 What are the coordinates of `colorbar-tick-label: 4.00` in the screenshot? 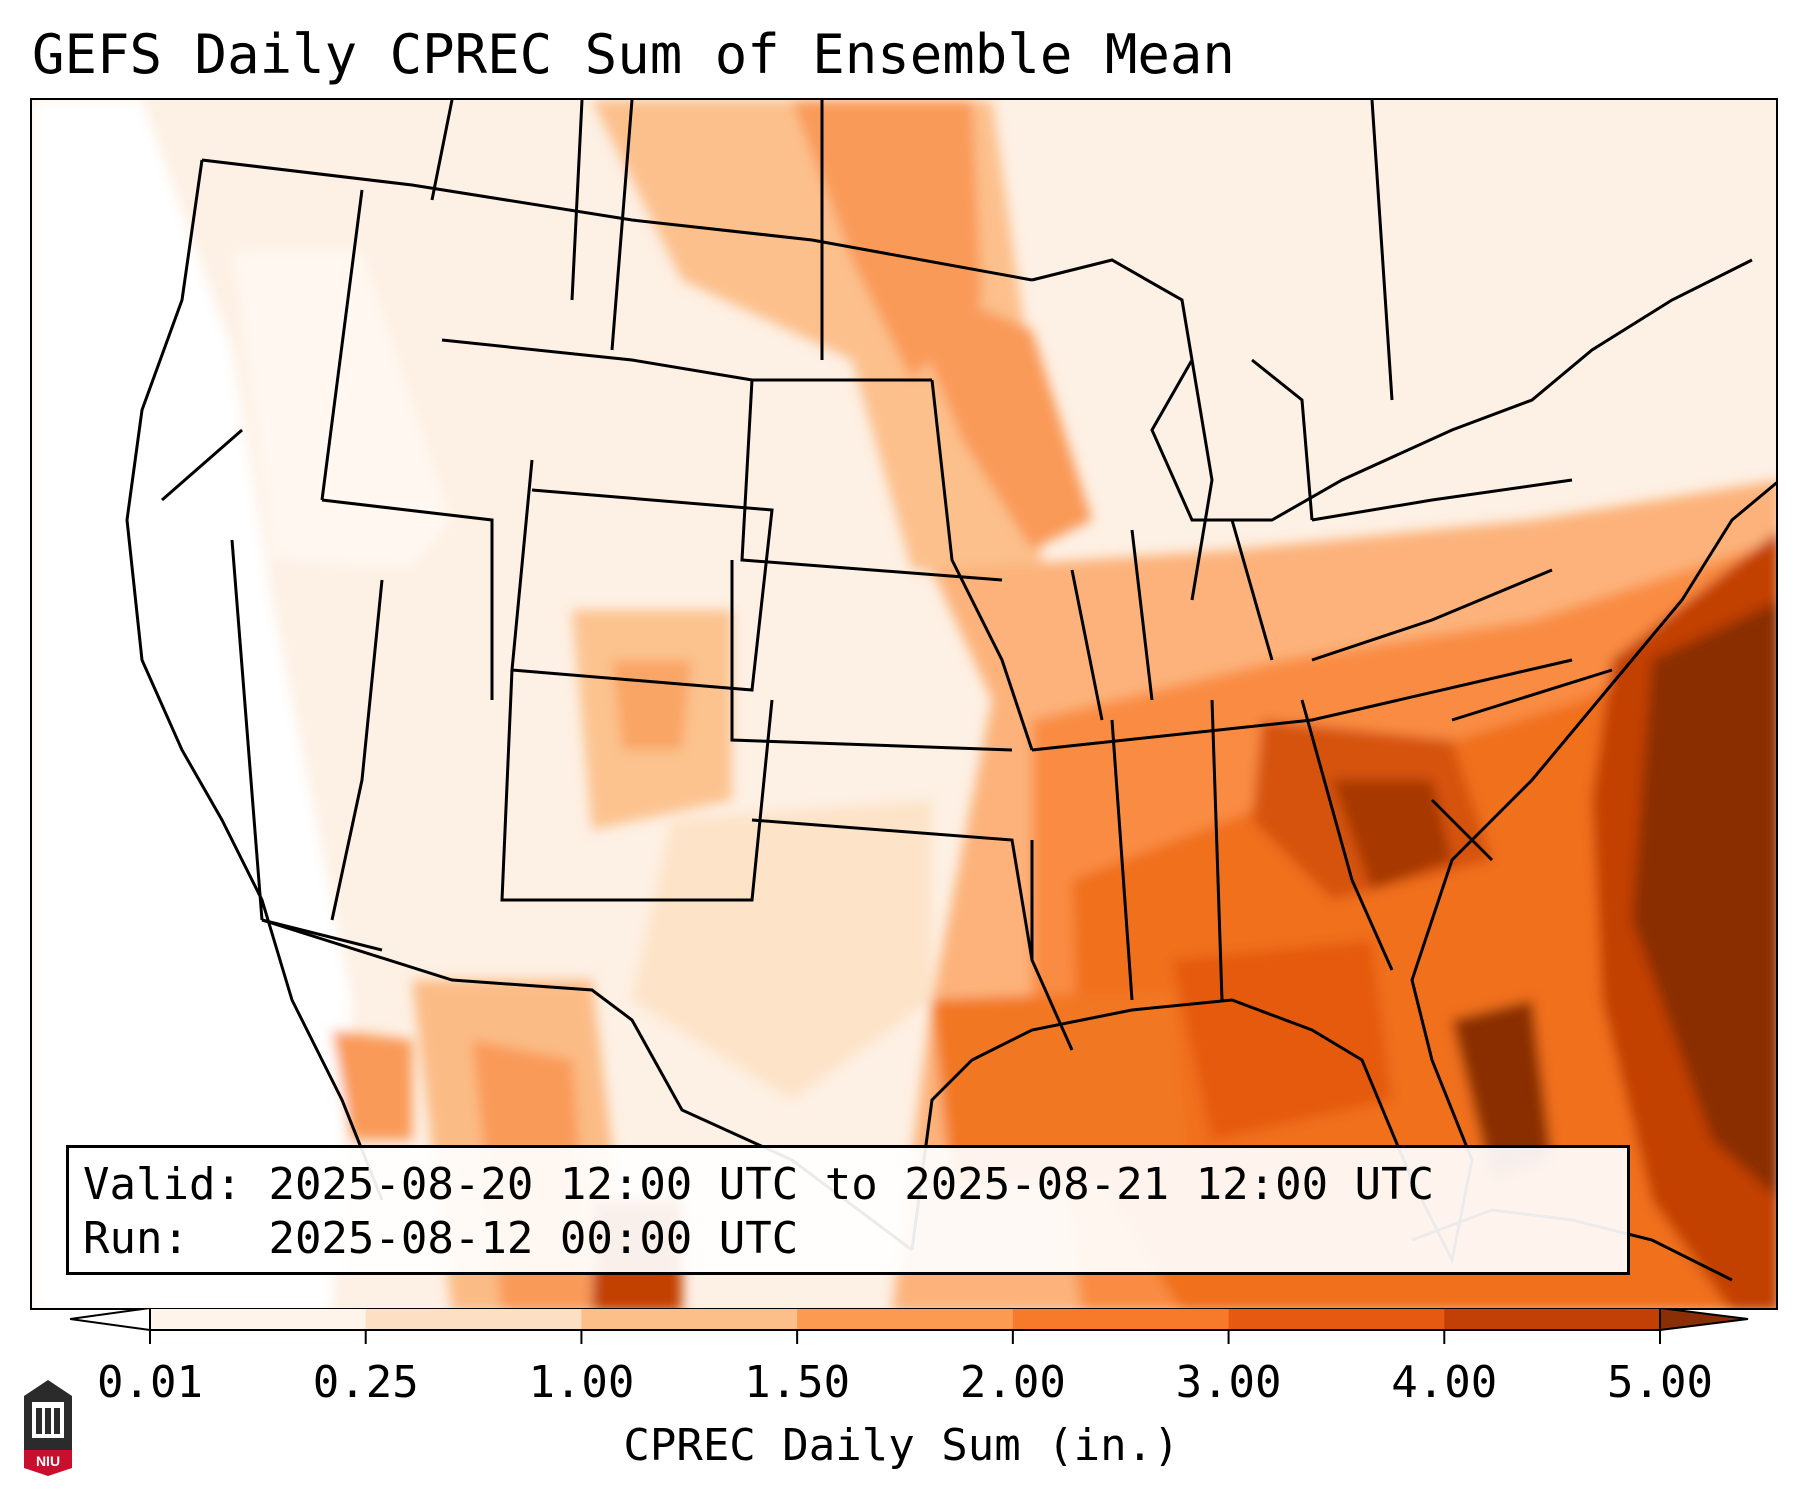 It's located at (1444, 1382).